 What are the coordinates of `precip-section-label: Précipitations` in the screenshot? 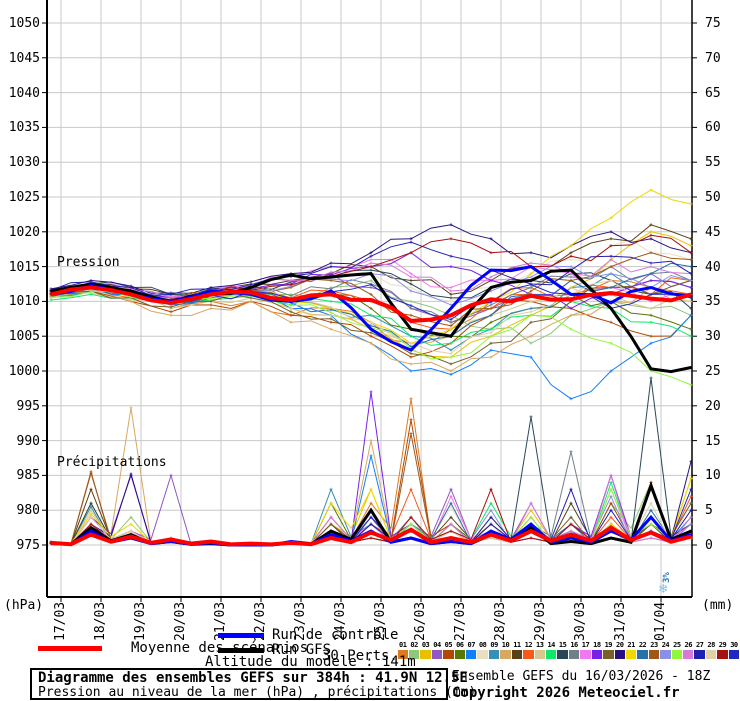 It's located at (112, 462).